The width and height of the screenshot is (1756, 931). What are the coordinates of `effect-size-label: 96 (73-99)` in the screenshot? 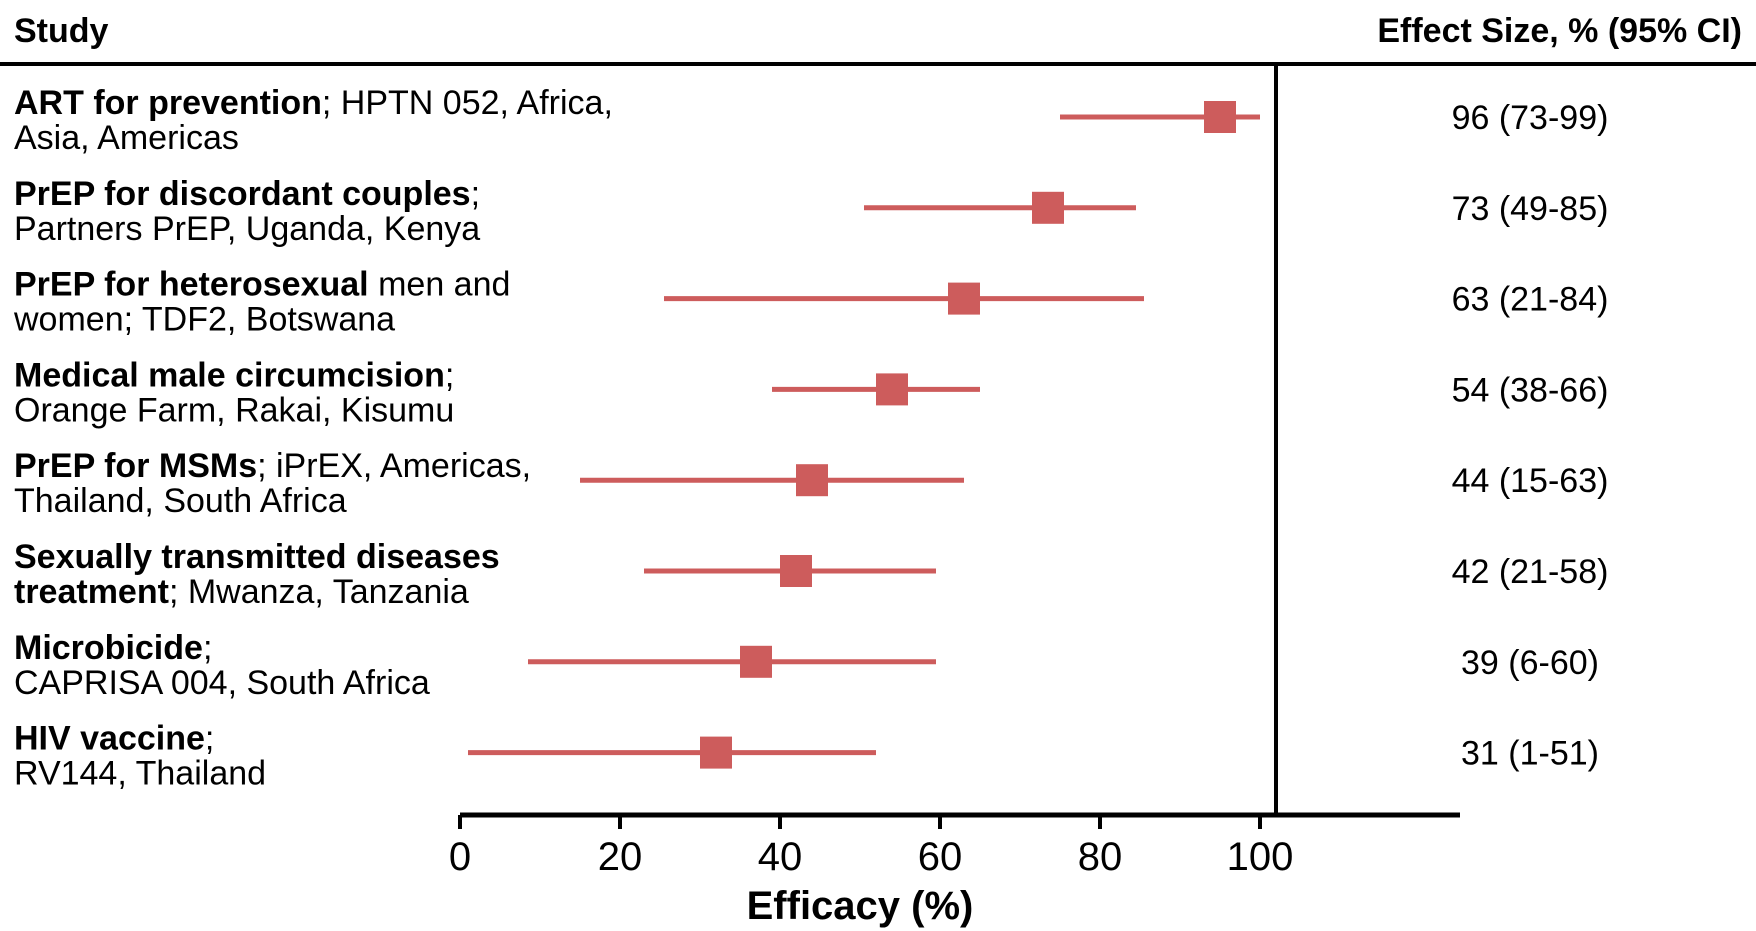 It's located at (1530, 118).